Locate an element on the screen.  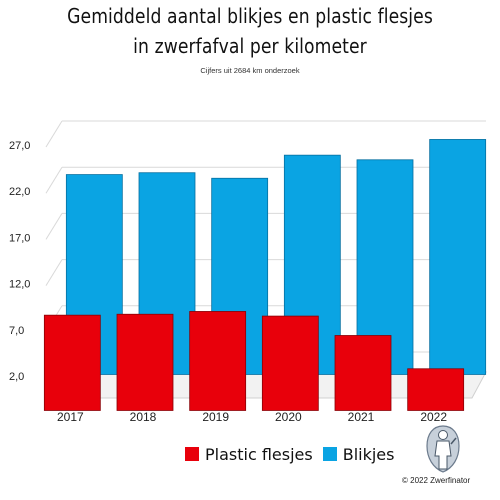
x-tick-label: 2019 is located at coordinates (215, 417).